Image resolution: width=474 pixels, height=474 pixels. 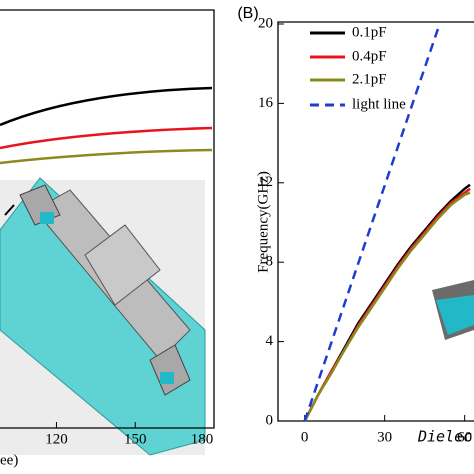 What do you see at coordinates (305, 437) in the screenshot?
I see `x-tick-label: 0` at bounding box center [305, 437].